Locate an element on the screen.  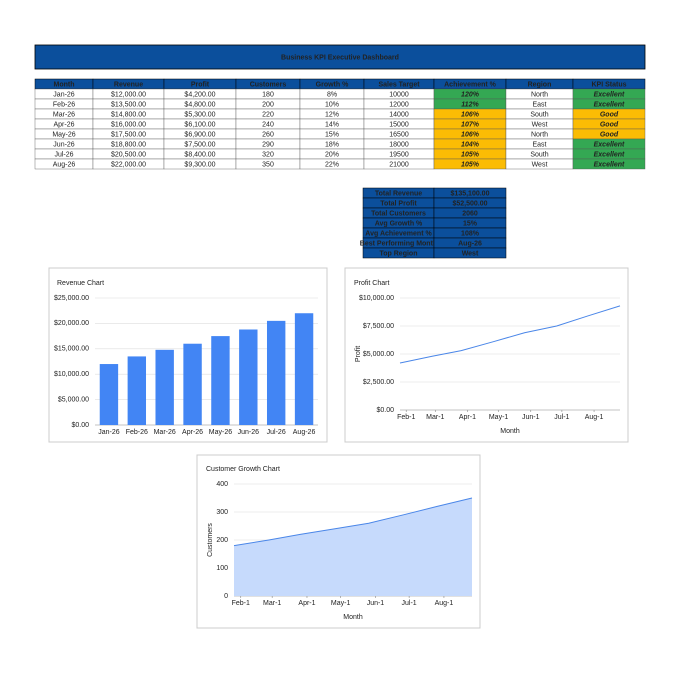
x-tick-label: Jul-26 is located at coordinates (276, 432).